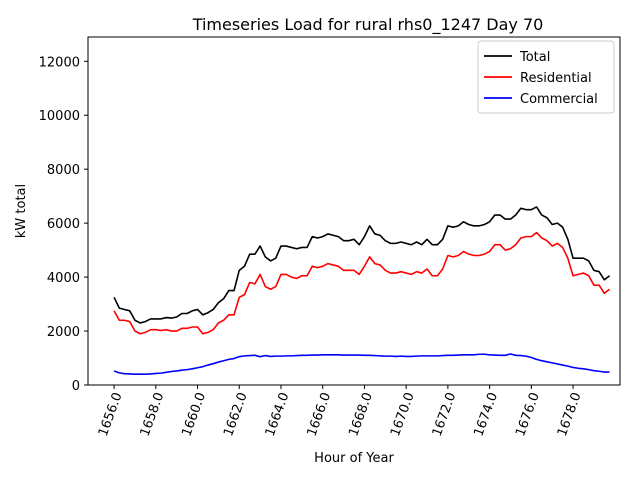 Image resolution: width=640 pixels, height=480 pixels. I want to click on y-tick-label: 10000, so click(59, 116).